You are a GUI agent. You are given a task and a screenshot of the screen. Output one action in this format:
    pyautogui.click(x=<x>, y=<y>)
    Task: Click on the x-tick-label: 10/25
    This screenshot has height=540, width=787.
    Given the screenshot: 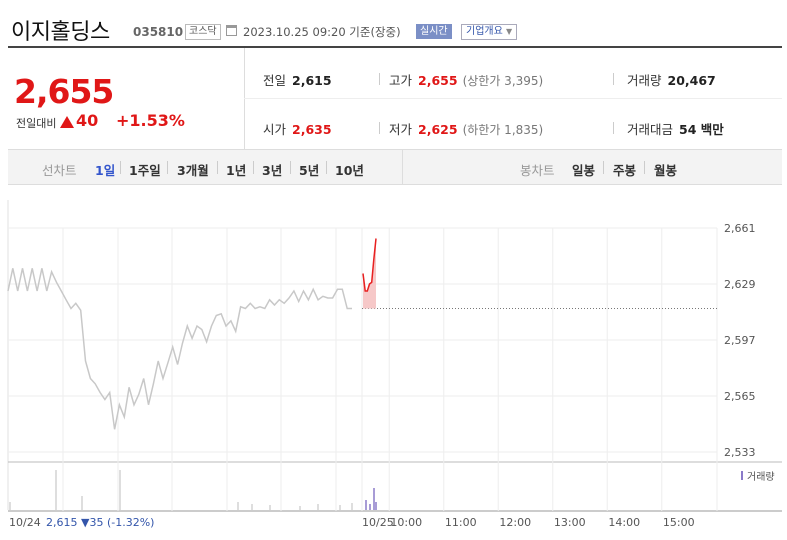 What is the action you would take?
    pyautogui.click(x=378, y=522)
    